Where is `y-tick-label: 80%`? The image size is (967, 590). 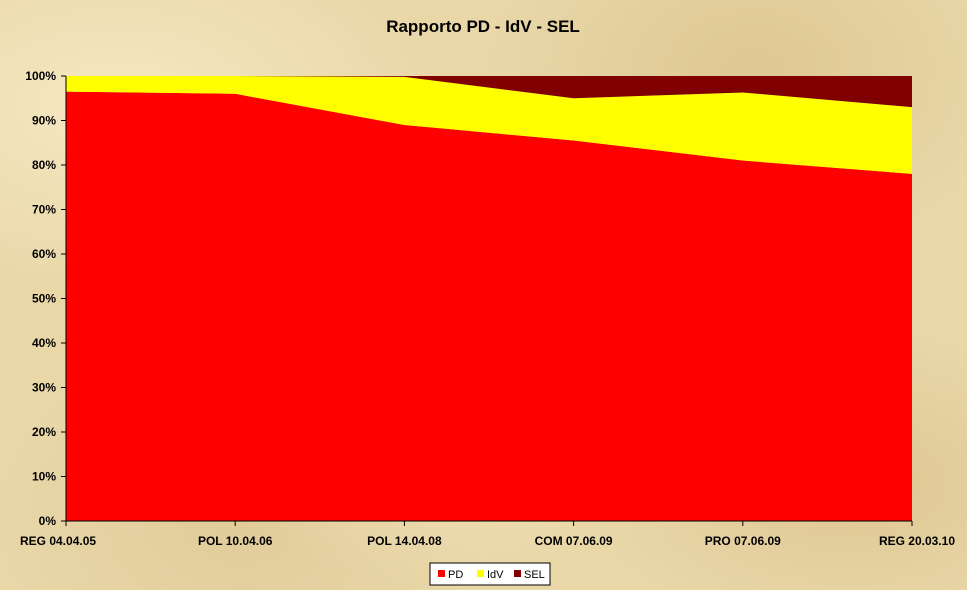 y-tick-label: 80% is located at coordinates (44, 165).